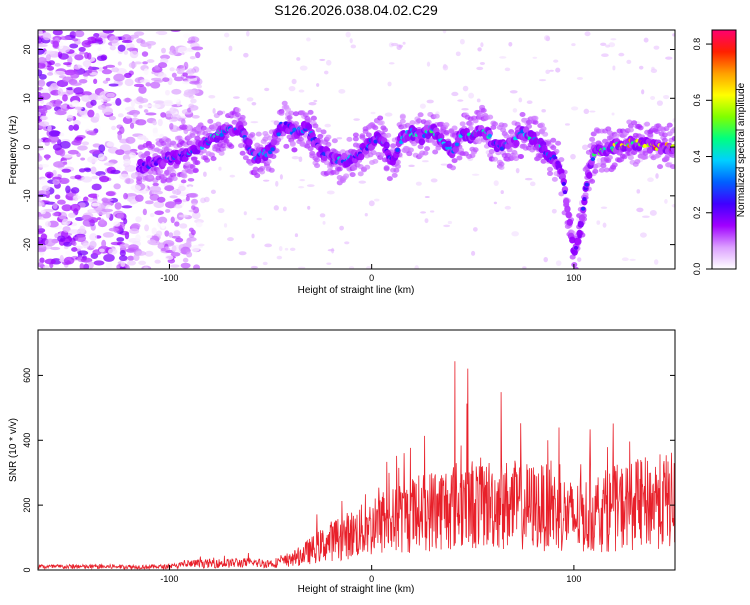  Describe the element at coordinates (573, 579) in the screenshot. I see `snr-x-tick-label: 100` at that location.